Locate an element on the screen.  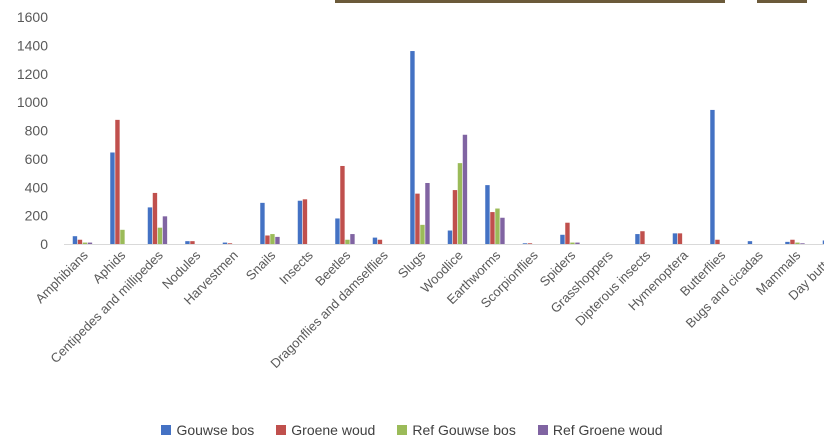
legend-item: Gouwse bos is located at coordinates (207, 430).